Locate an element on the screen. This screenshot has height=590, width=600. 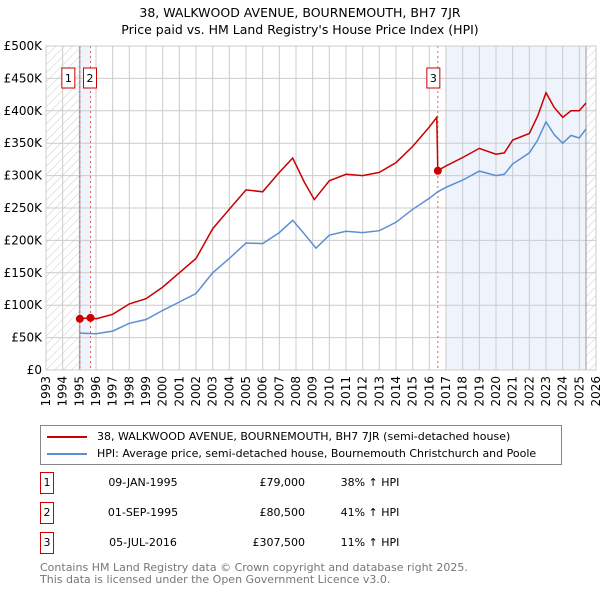
hpi-comparison: 11% ↑ HPI is located at coordinates (370, 542).